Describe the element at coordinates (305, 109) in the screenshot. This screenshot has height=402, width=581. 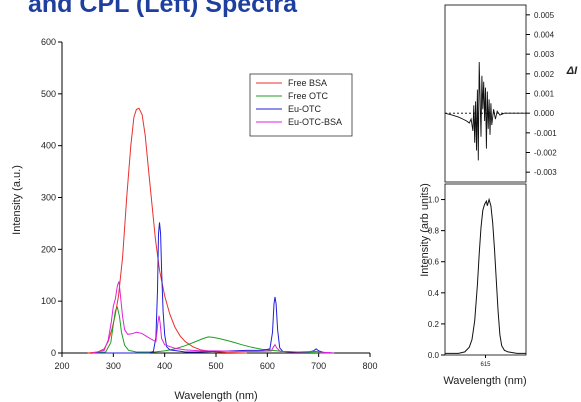
I see `legend-label: Eu-OTC` at that location.